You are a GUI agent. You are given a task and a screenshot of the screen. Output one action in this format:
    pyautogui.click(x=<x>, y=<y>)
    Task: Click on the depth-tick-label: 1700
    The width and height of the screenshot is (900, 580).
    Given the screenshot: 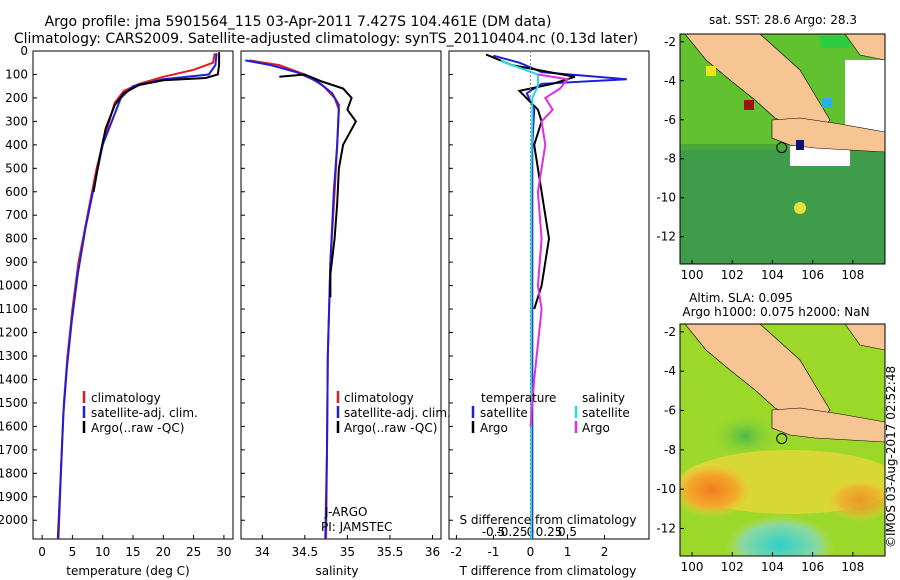 What is the action you would take?
    pyautogui.click(x=14, y=450)
    